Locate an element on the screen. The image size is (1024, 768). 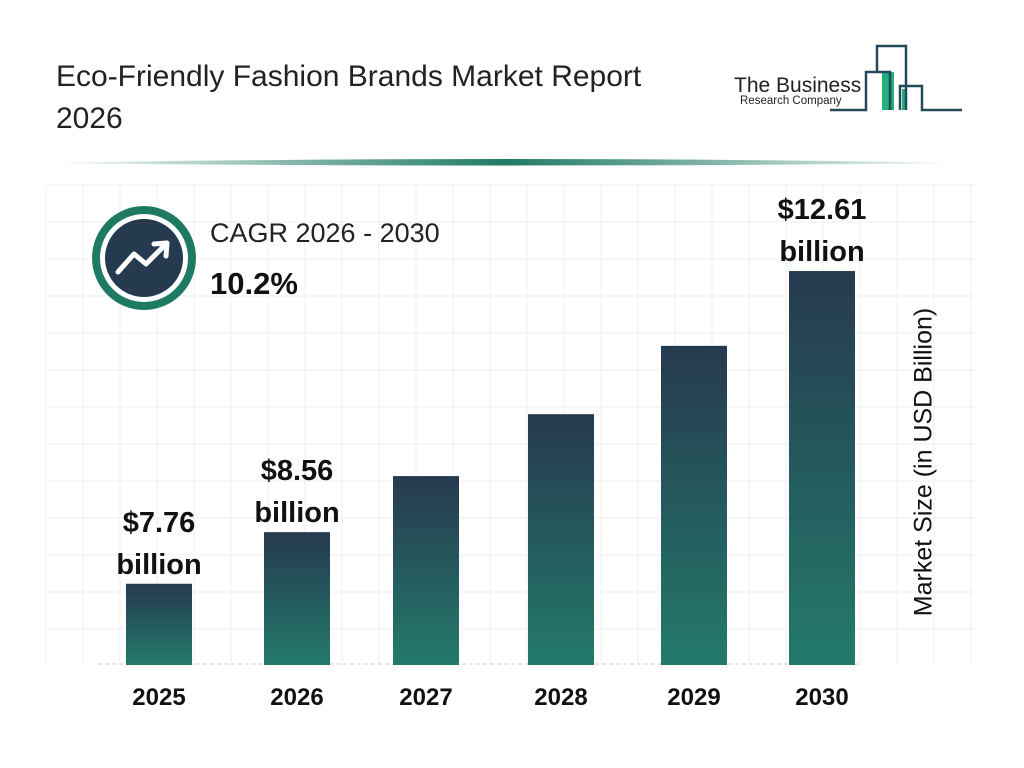
x-tick-label: 2029 is located at coordinates (693, 697).